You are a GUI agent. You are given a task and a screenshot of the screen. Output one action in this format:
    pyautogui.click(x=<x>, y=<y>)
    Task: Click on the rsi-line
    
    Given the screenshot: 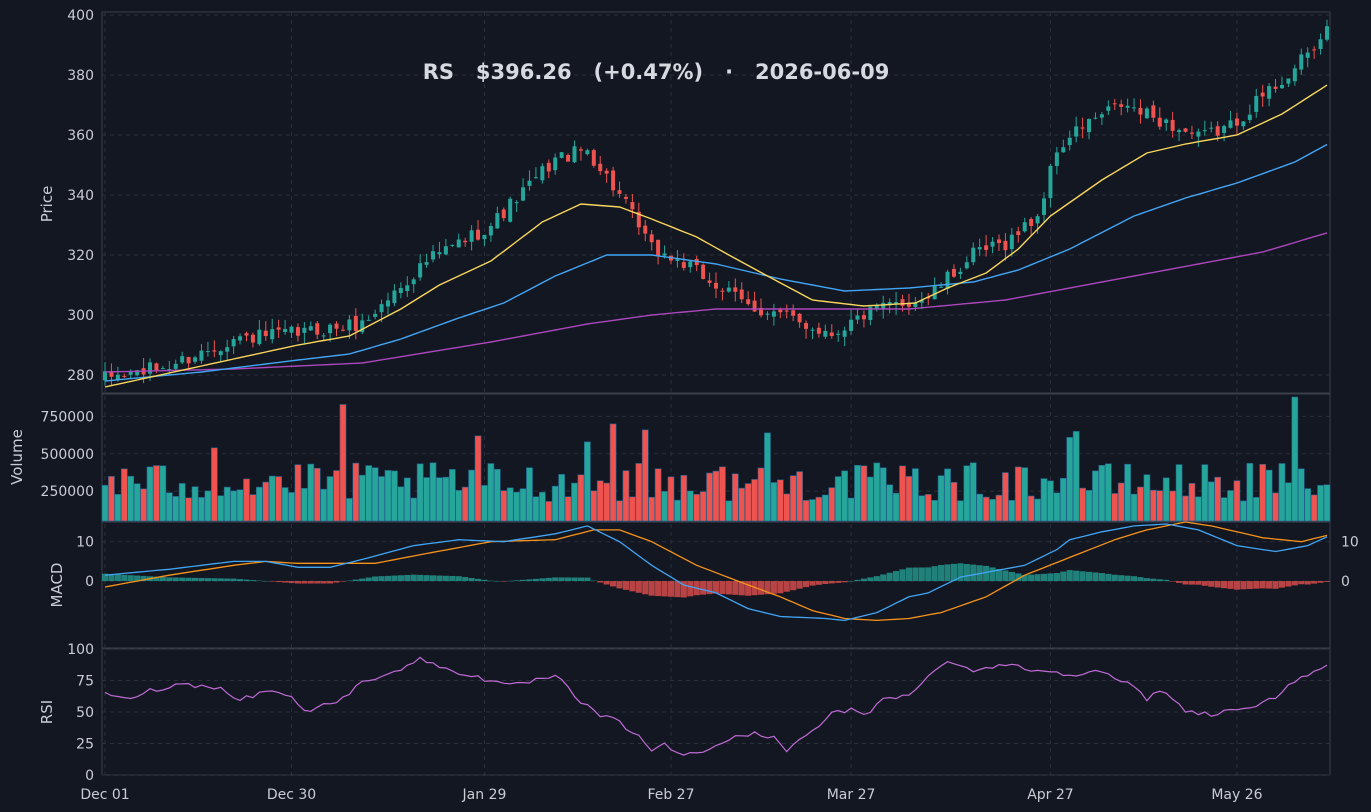 What is the action you would take?
    pyautogui.click(x=716, y=706)
    